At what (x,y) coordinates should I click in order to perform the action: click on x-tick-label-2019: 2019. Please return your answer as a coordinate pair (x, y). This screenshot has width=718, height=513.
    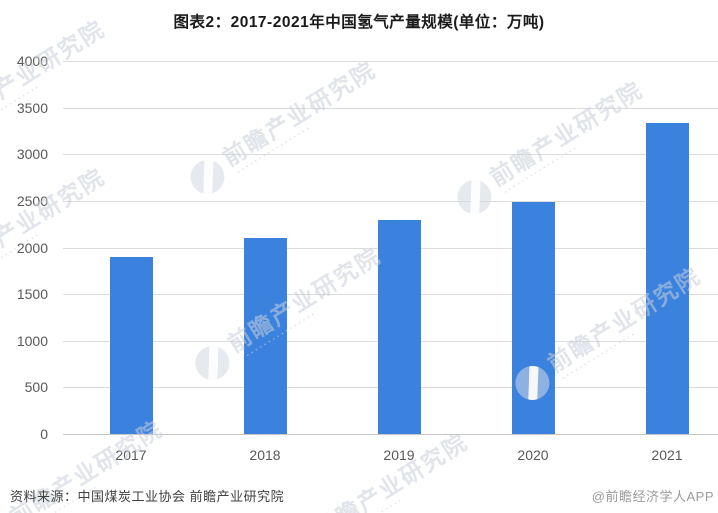
    Looking at the image, I should click on (399, 455).